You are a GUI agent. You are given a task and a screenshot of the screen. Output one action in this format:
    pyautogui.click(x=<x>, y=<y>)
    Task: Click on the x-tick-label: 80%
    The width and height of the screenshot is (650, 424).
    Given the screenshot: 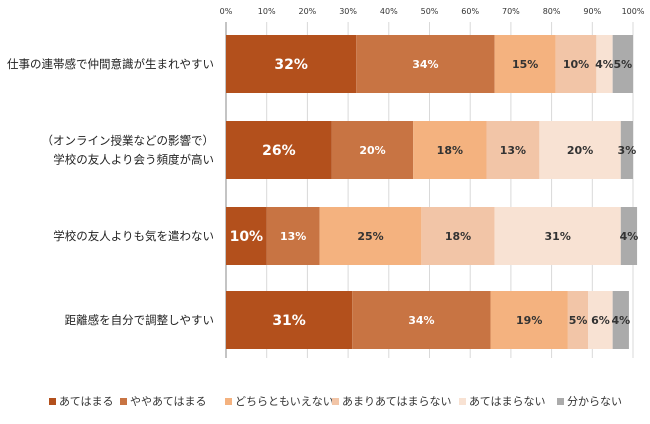 What is the action you would take?
    pyautogui.click(x=552, y=11)
    